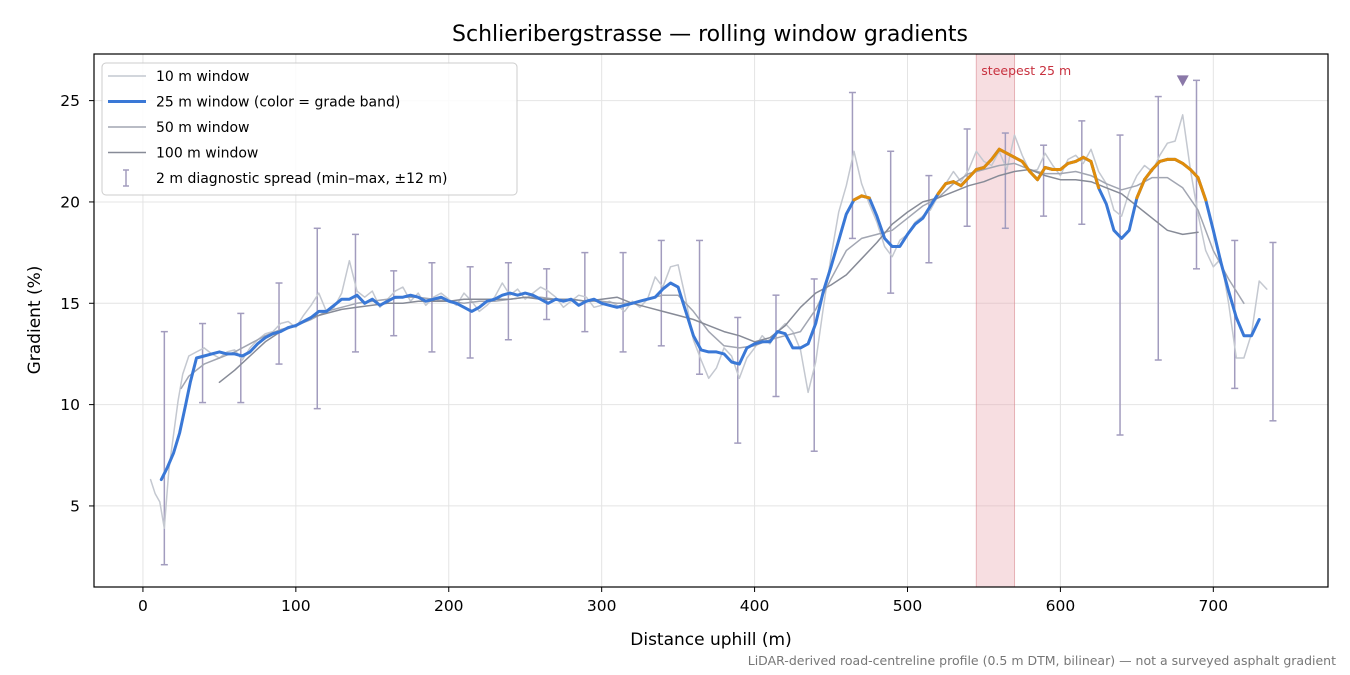  I want to click on peak-marker, so click(1182, 81).